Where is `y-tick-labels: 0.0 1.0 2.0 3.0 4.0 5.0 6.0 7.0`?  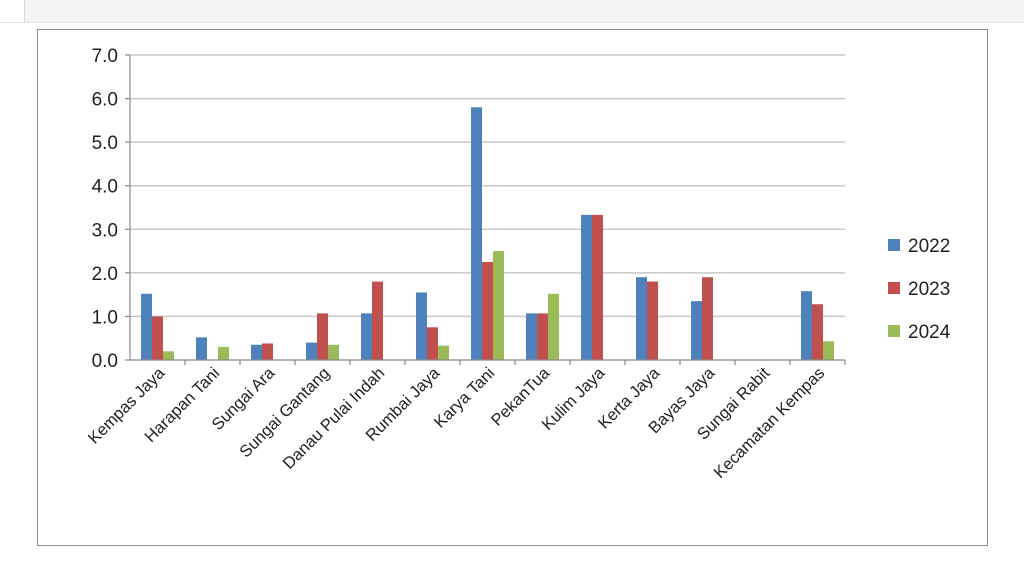
y-tick-labels: 0.0 1.0 2.0 3.0 4.0 5.0 6.0 7.0 is located at coordinates (105, 209).